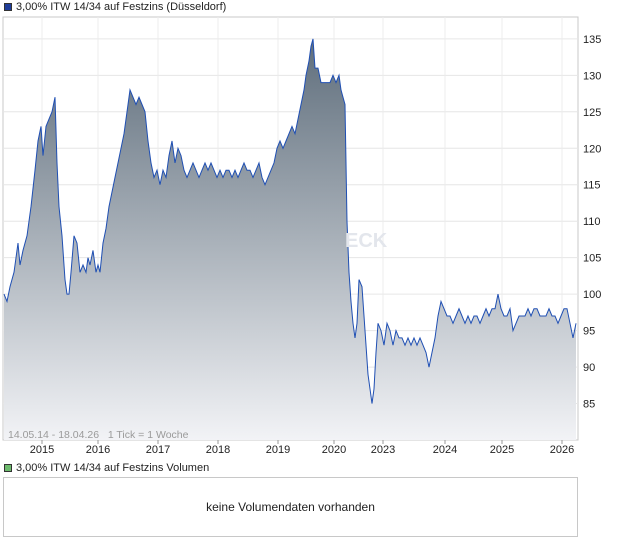 The width and height of the screenshot is (620, 546). Describe the element at coordinates (8, 468) in the screenshot. I see `volume-legend-swatch` at that location.